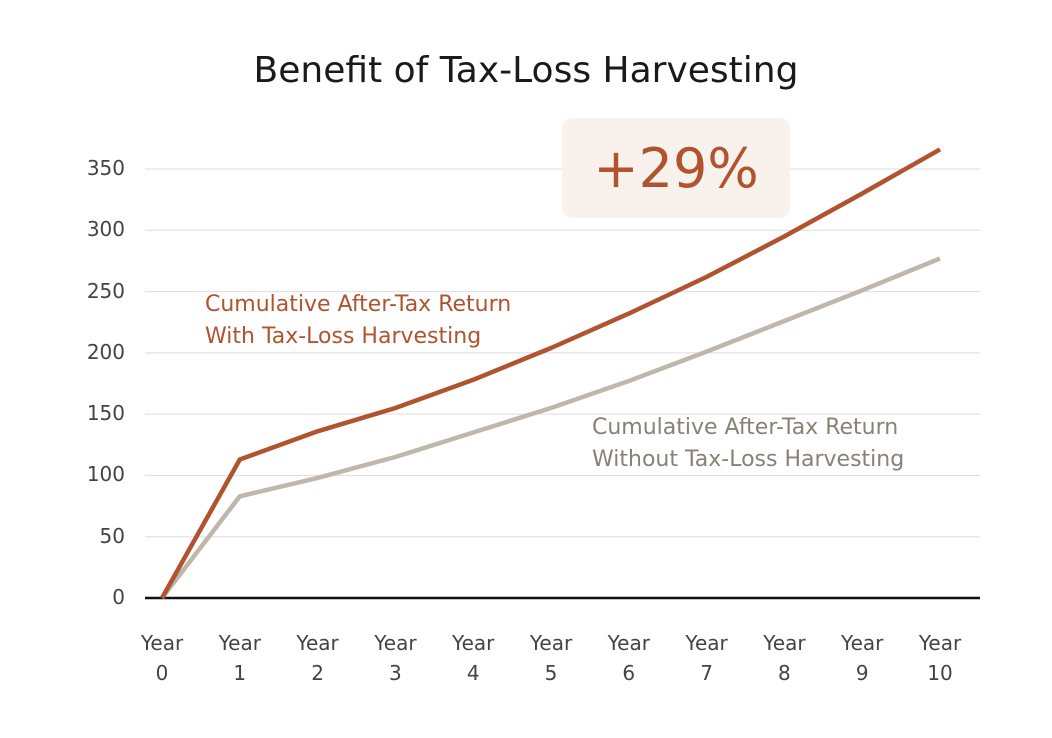 The width and height of the screenshot is (1052, 738). I want to click on x-tick-label: Year 3, so click(395, 658).